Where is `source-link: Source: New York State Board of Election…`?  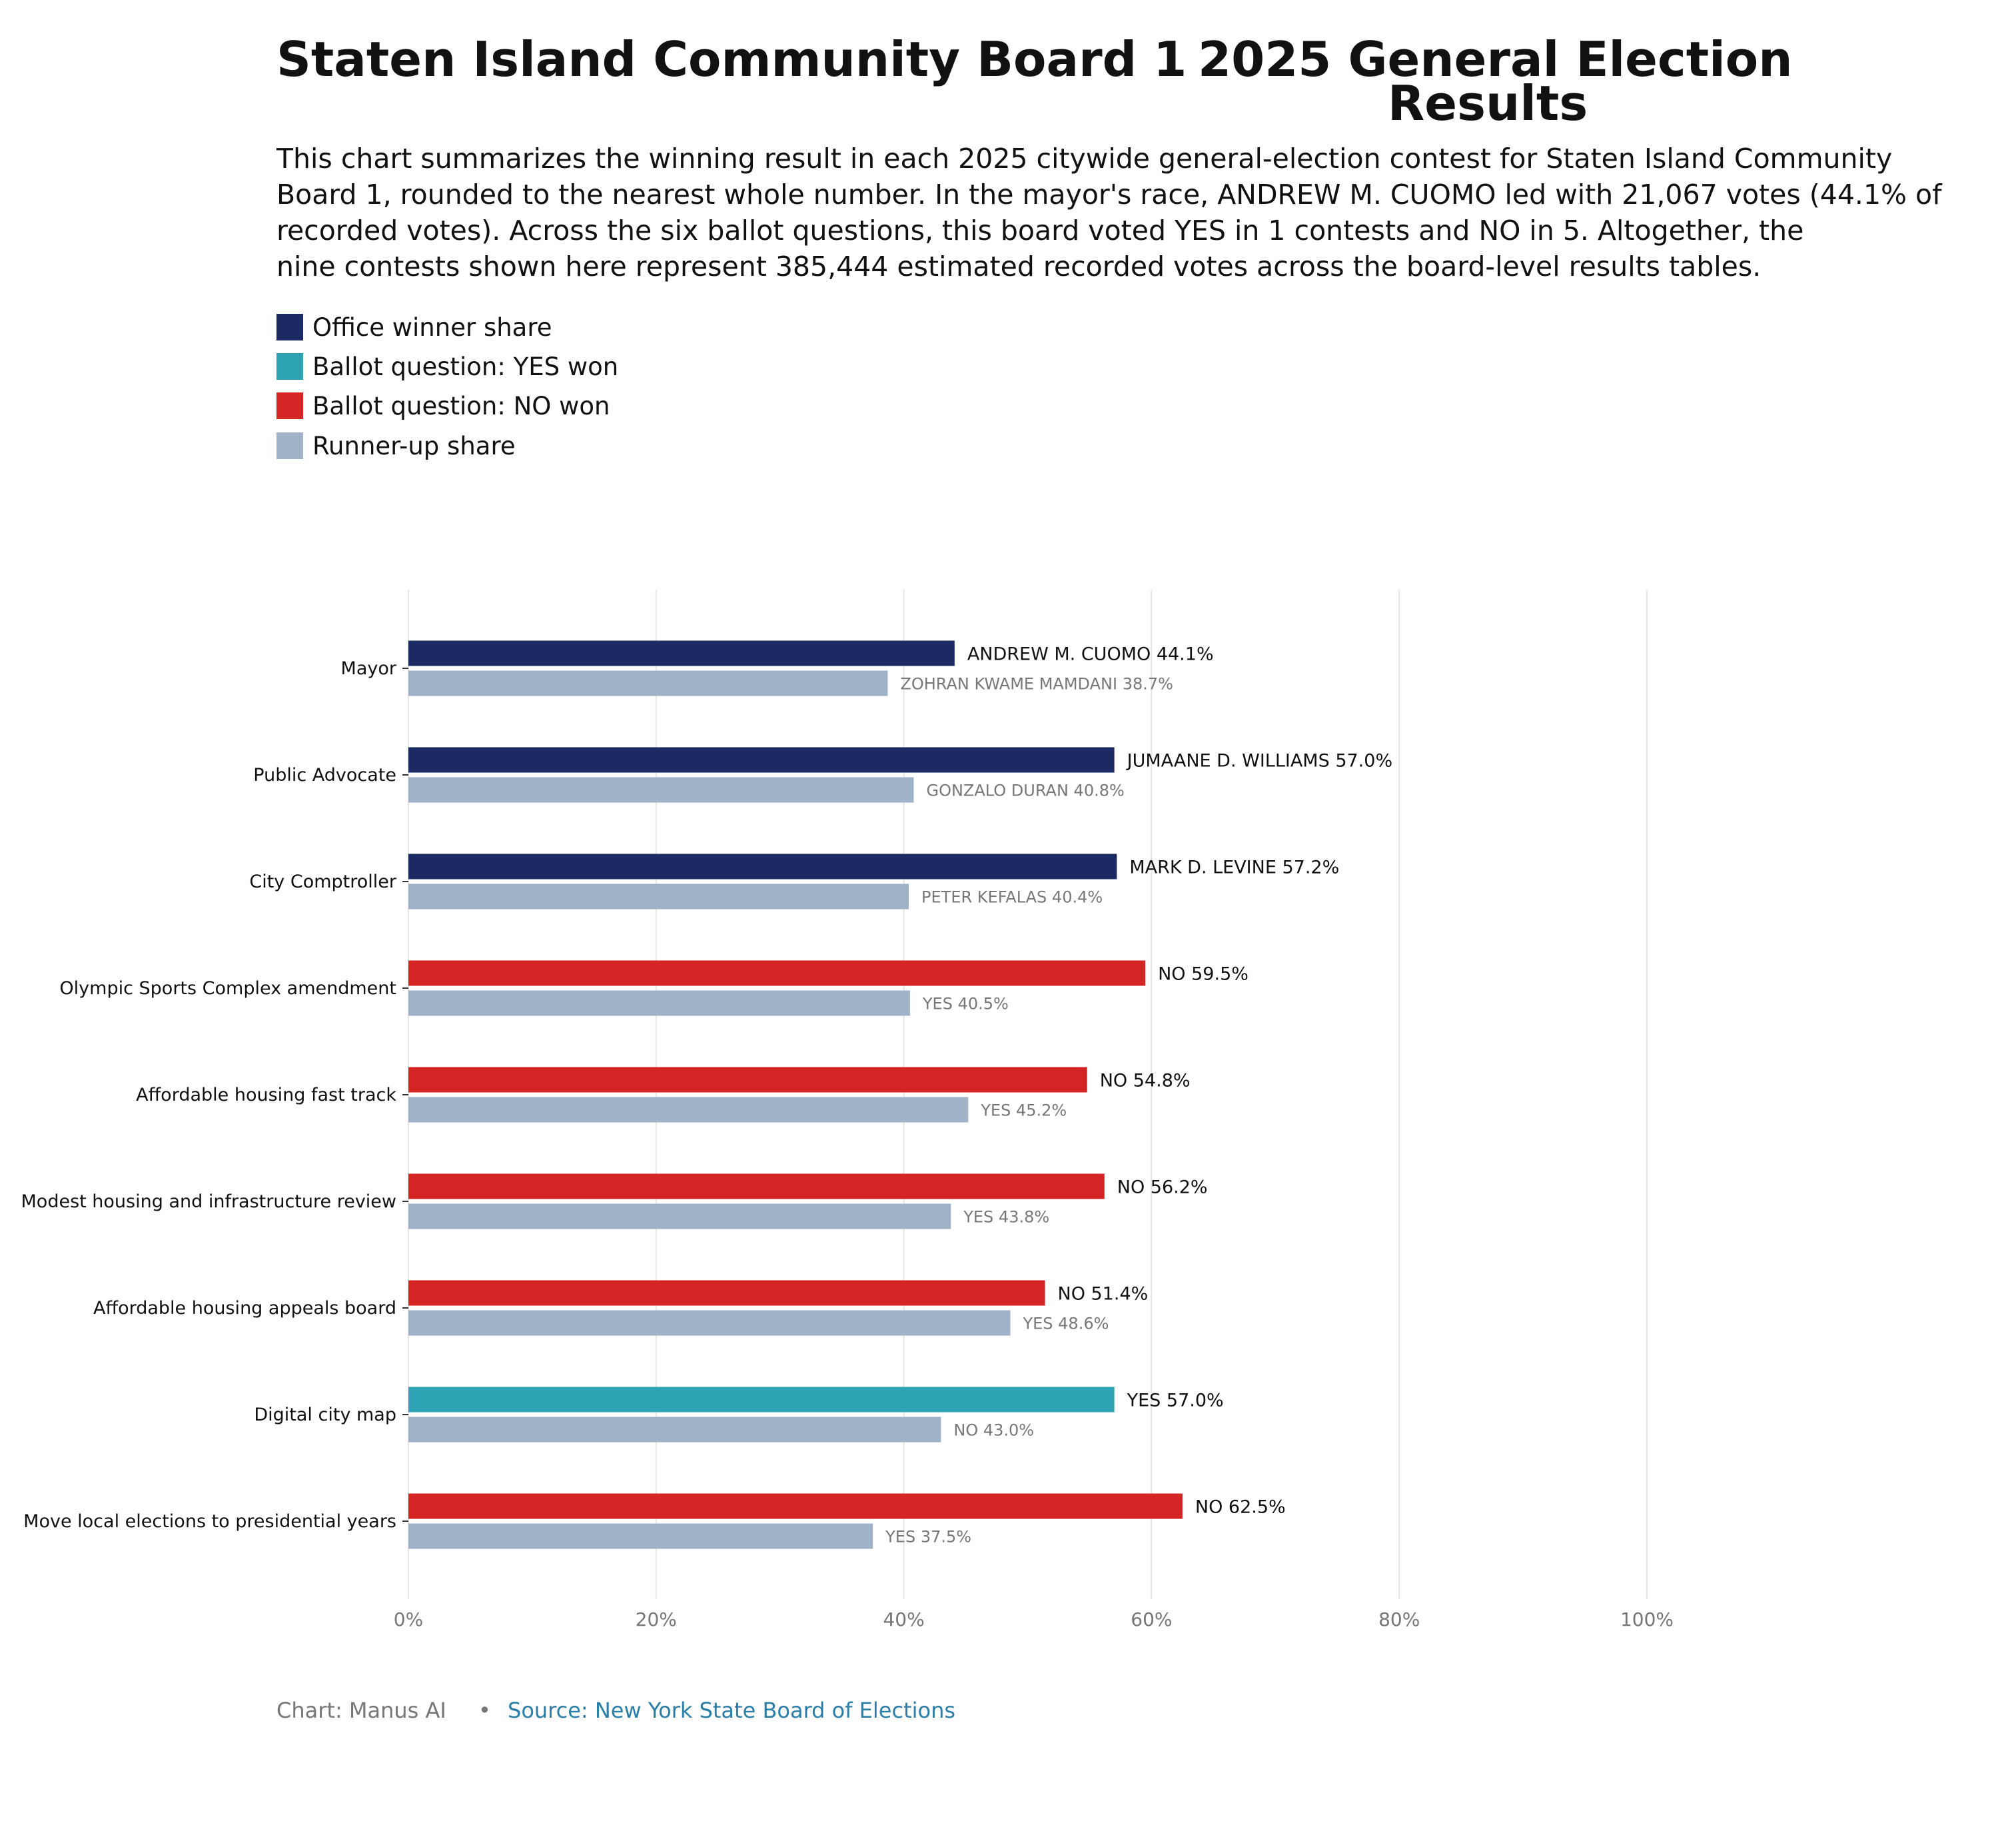 source-link: Source: New York State Board of Election… is located at coordinates (732, 1710).